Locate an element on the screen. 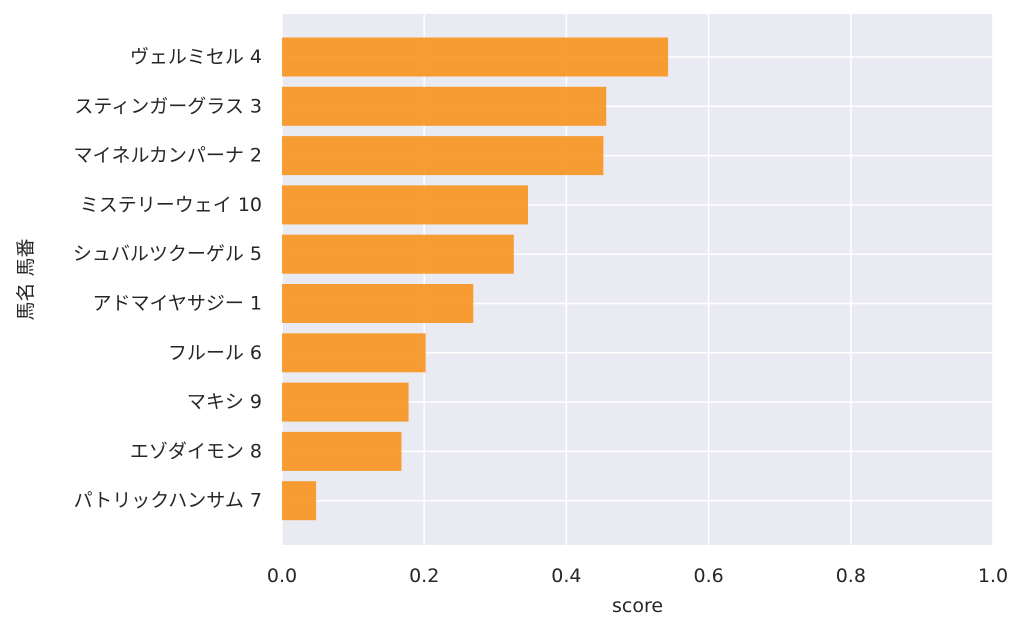  y-tick-label: パトリックハンサム 7 is located at coordinates (168, 501).